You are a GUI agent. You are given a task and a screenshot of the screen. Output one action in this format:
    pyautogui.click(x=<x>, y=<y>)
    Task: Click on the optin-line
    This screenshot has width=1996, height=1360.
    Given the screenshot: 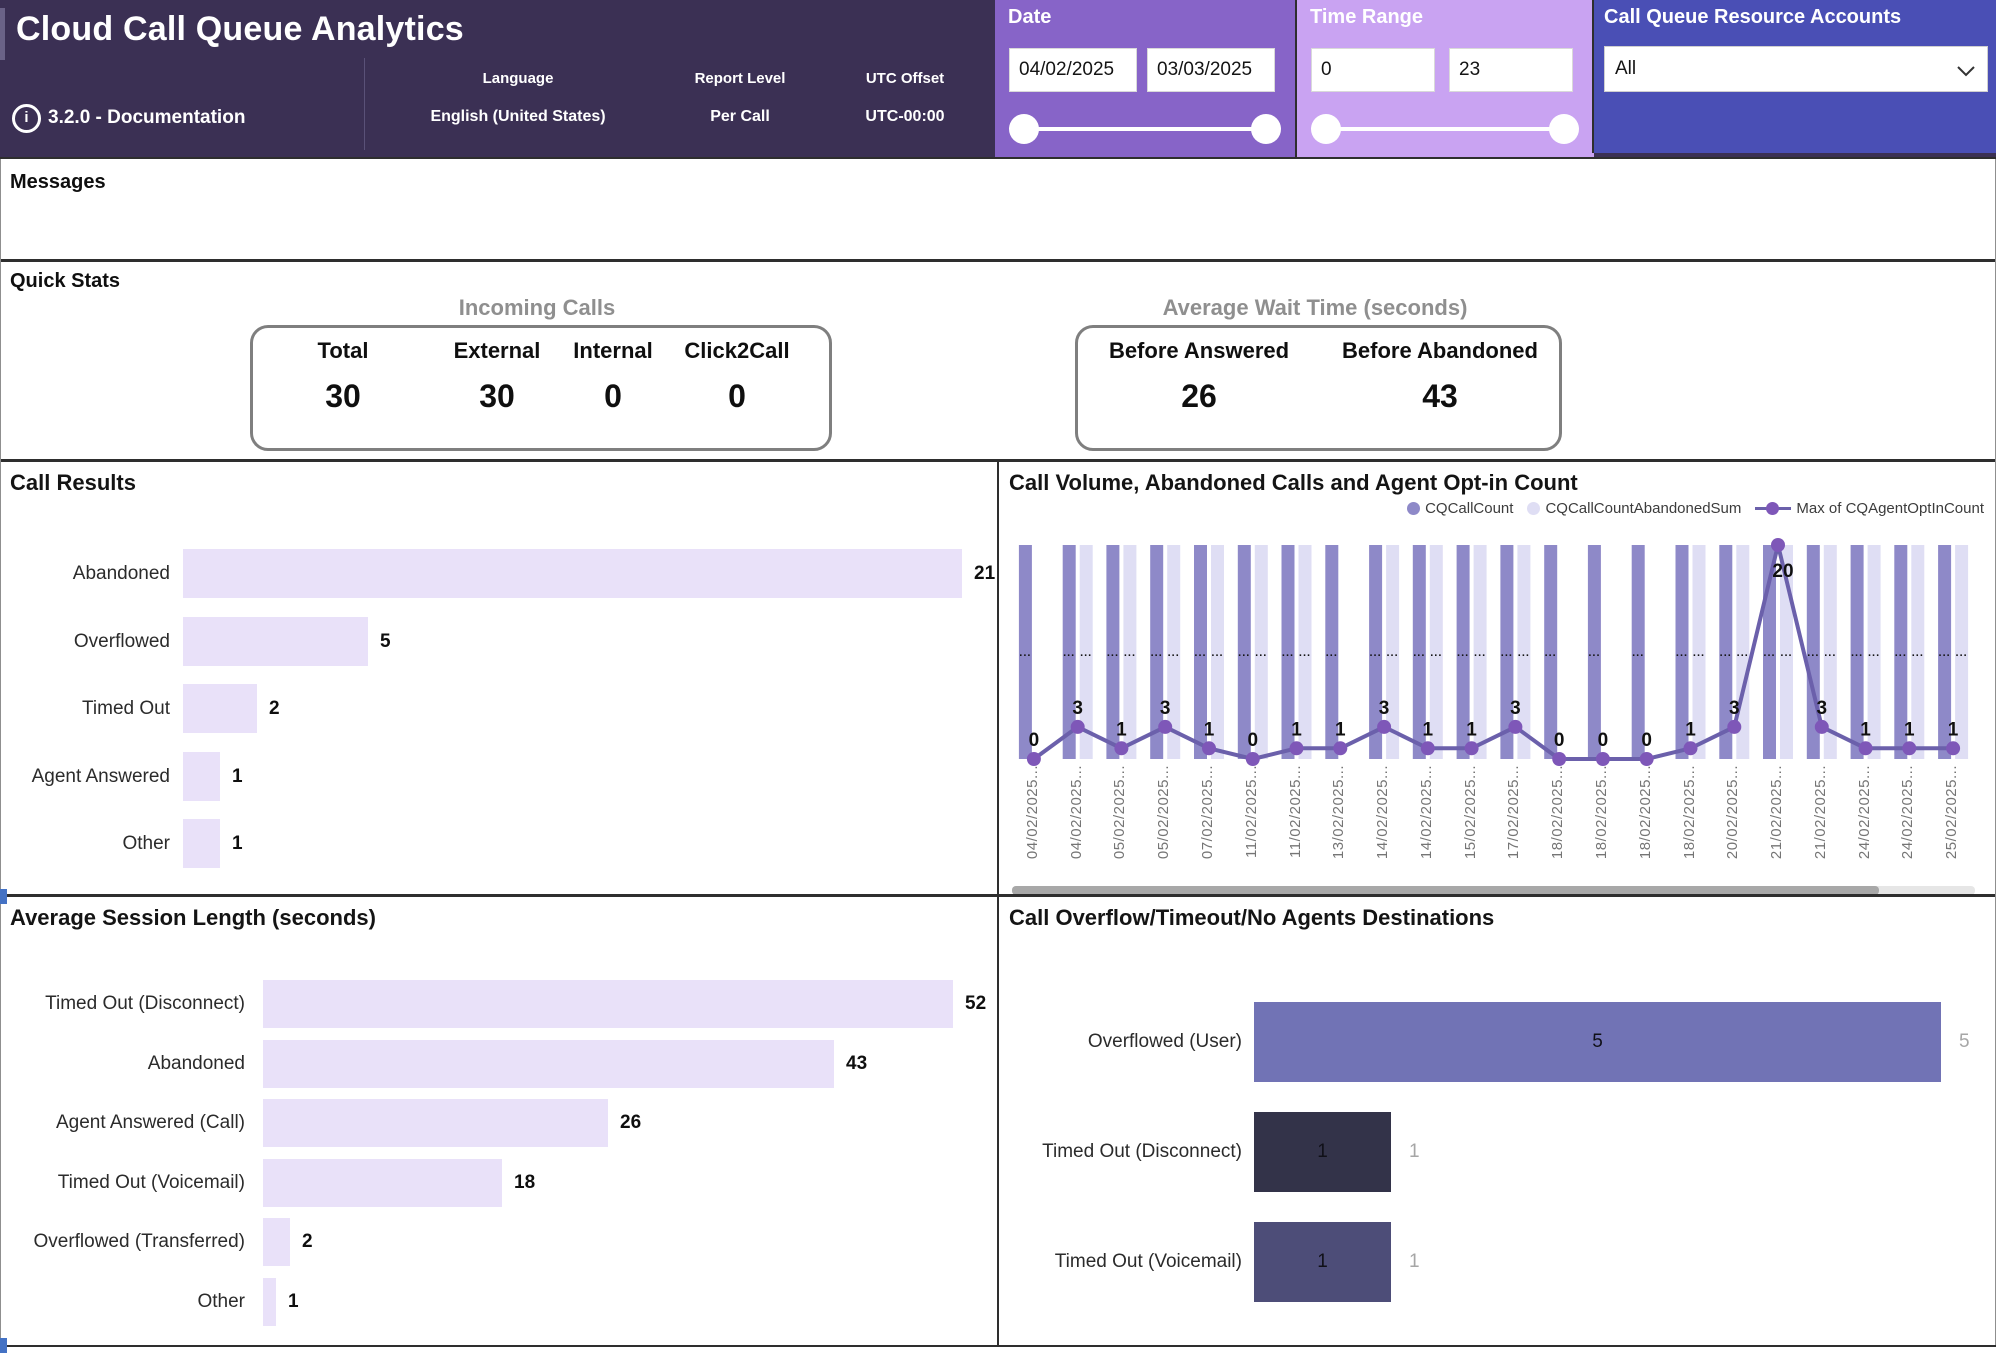 What is the action you would take?
    pyautogui.click(x=1493, y=652)
    